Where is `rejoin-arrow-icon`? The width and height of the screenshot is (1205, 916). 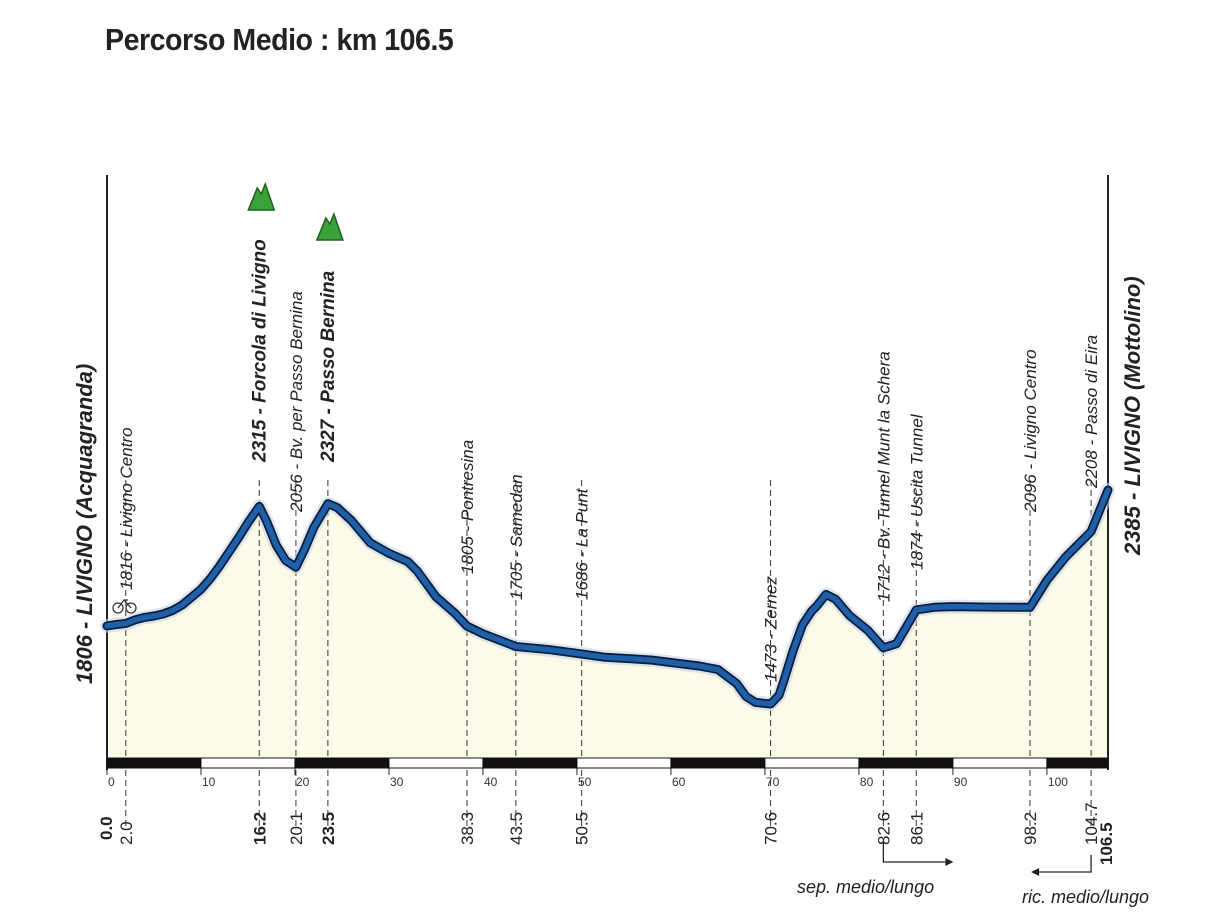
rejoin-arrow-icon is located at coordinates (1065, 864).